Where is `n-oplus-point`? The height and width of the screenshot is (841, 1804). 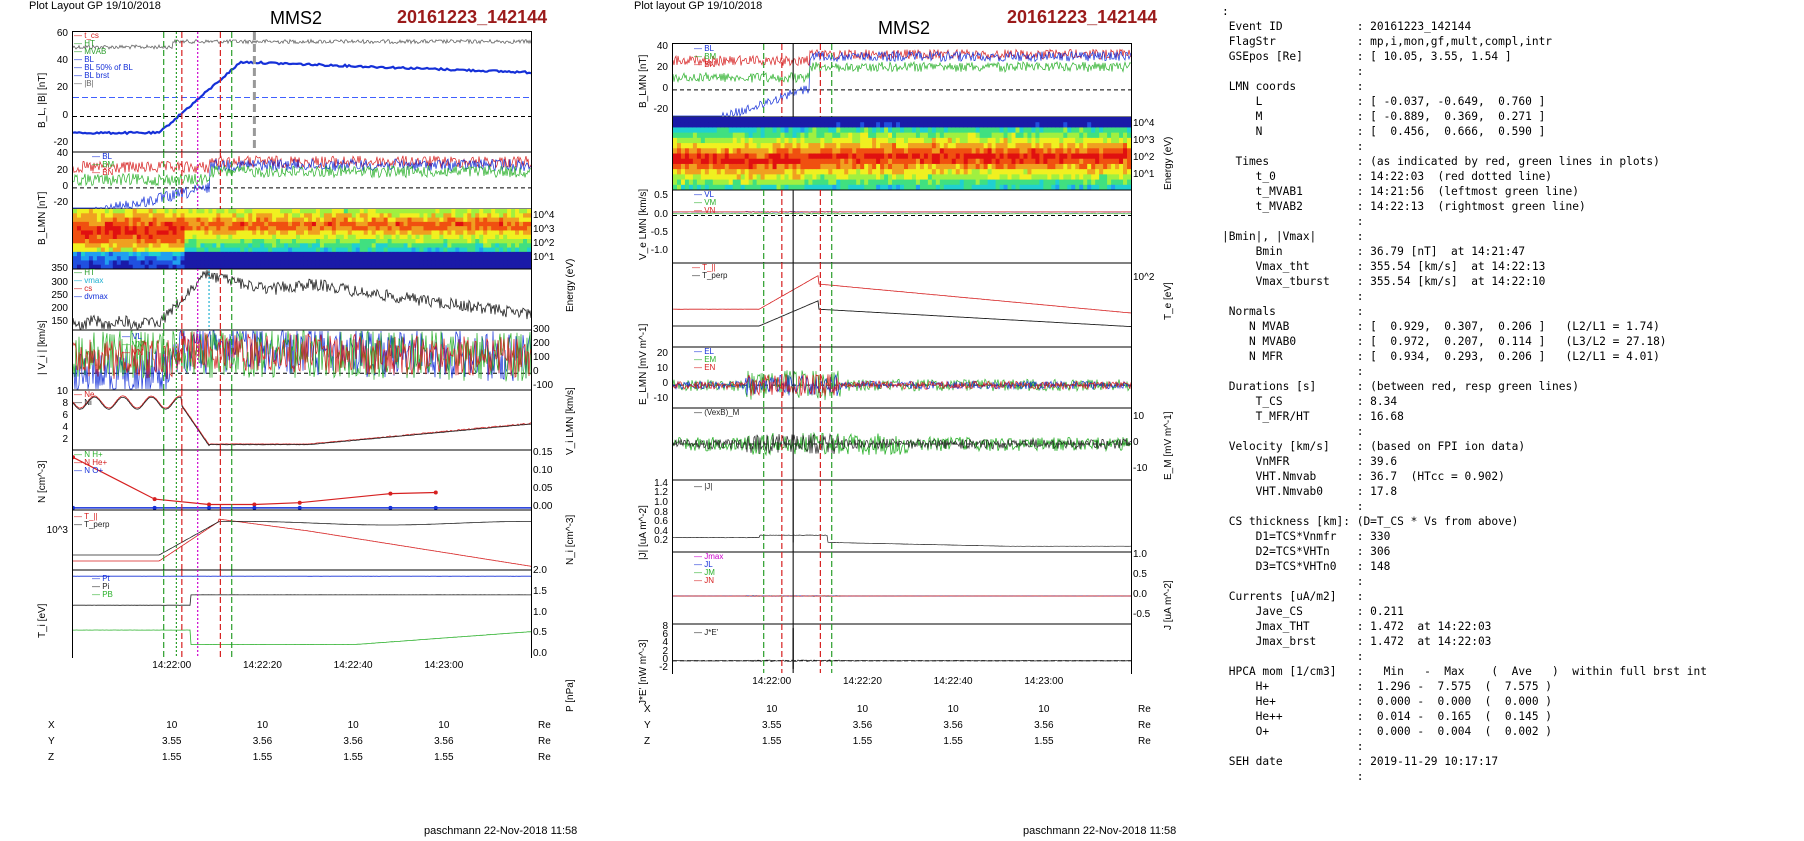
n-oplus-point is located at coordinates (299, 507).